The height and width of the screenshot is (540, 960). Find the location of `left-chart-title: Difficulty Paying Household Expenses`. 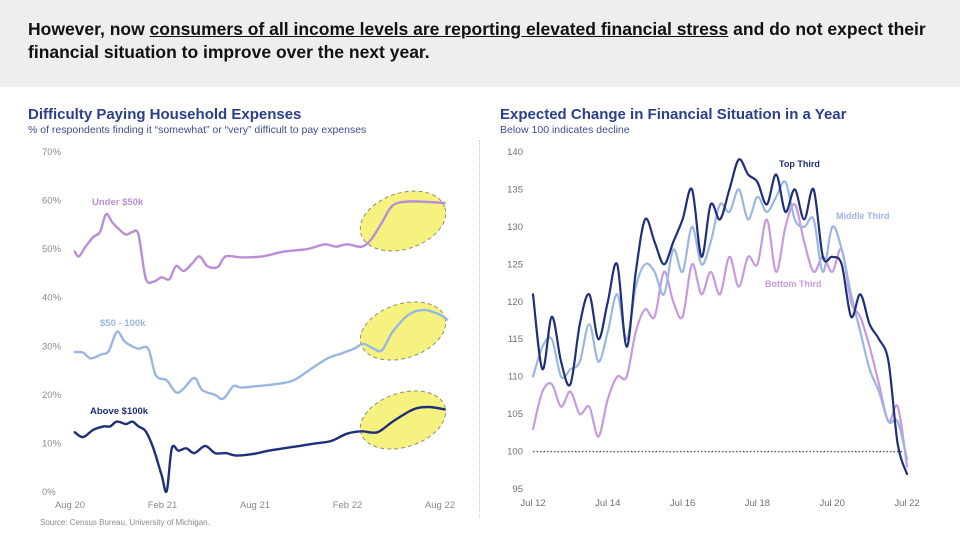

left-chart-title: Difficulty Paying Household Expenses is located at coordinates (165, 114).